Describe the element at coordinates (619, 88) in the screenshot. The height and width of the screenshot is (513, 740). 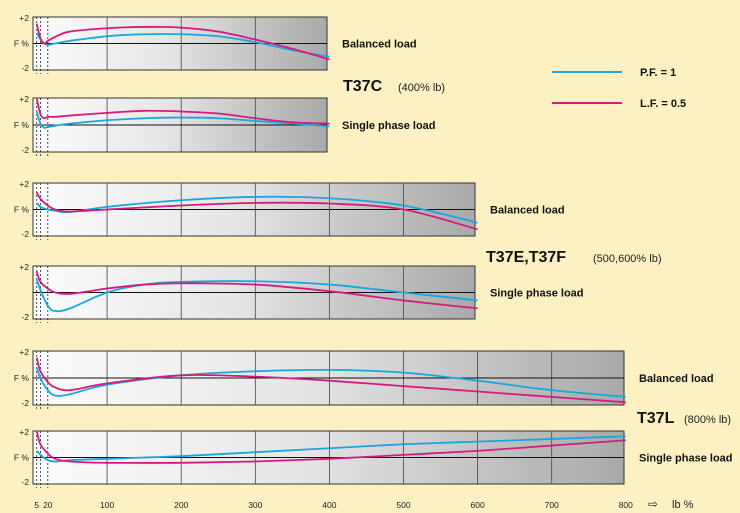
I see `legend: P.F. = 1 L.F. = 0.5` at that location.